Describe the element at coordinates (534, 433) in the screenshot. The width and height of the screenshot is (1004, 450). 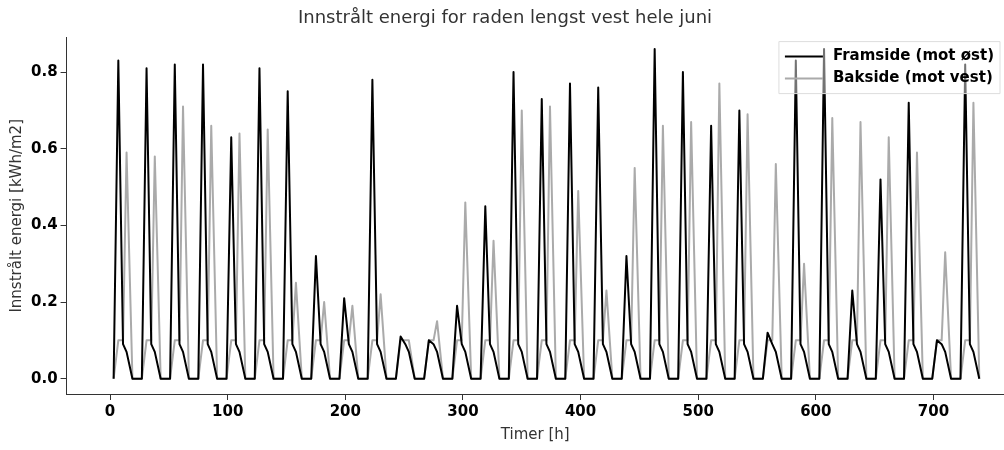
I see `x-axis-title: Timer [h]` at that location.